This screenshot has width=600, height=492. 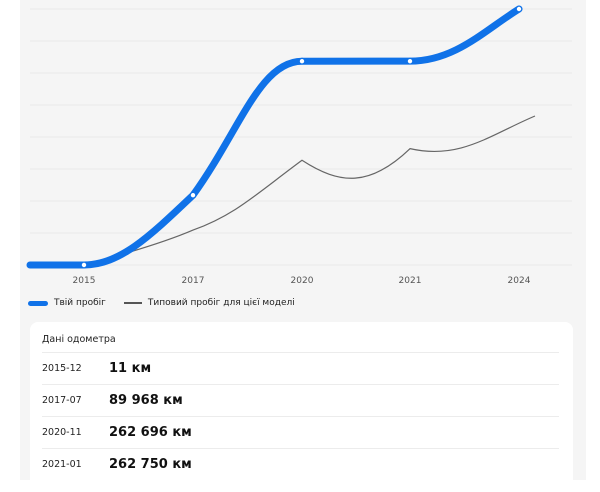 I want to click on odometer-date: 2015-12, so click(x=62, y=368).